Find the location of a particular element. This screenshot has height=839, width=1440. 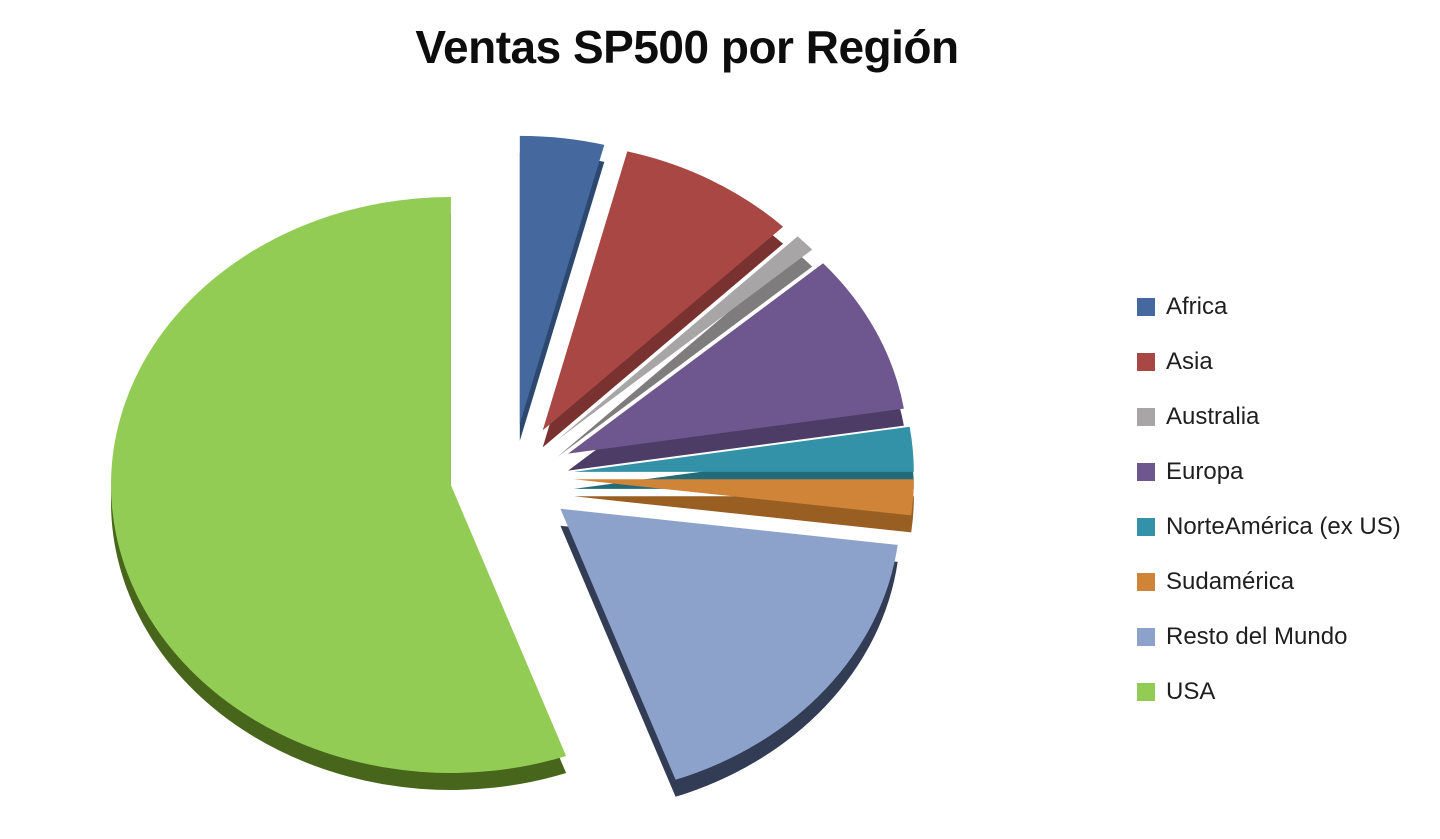

chart-title: Ventas SP500 por Región is located at coordinates (687, 47).